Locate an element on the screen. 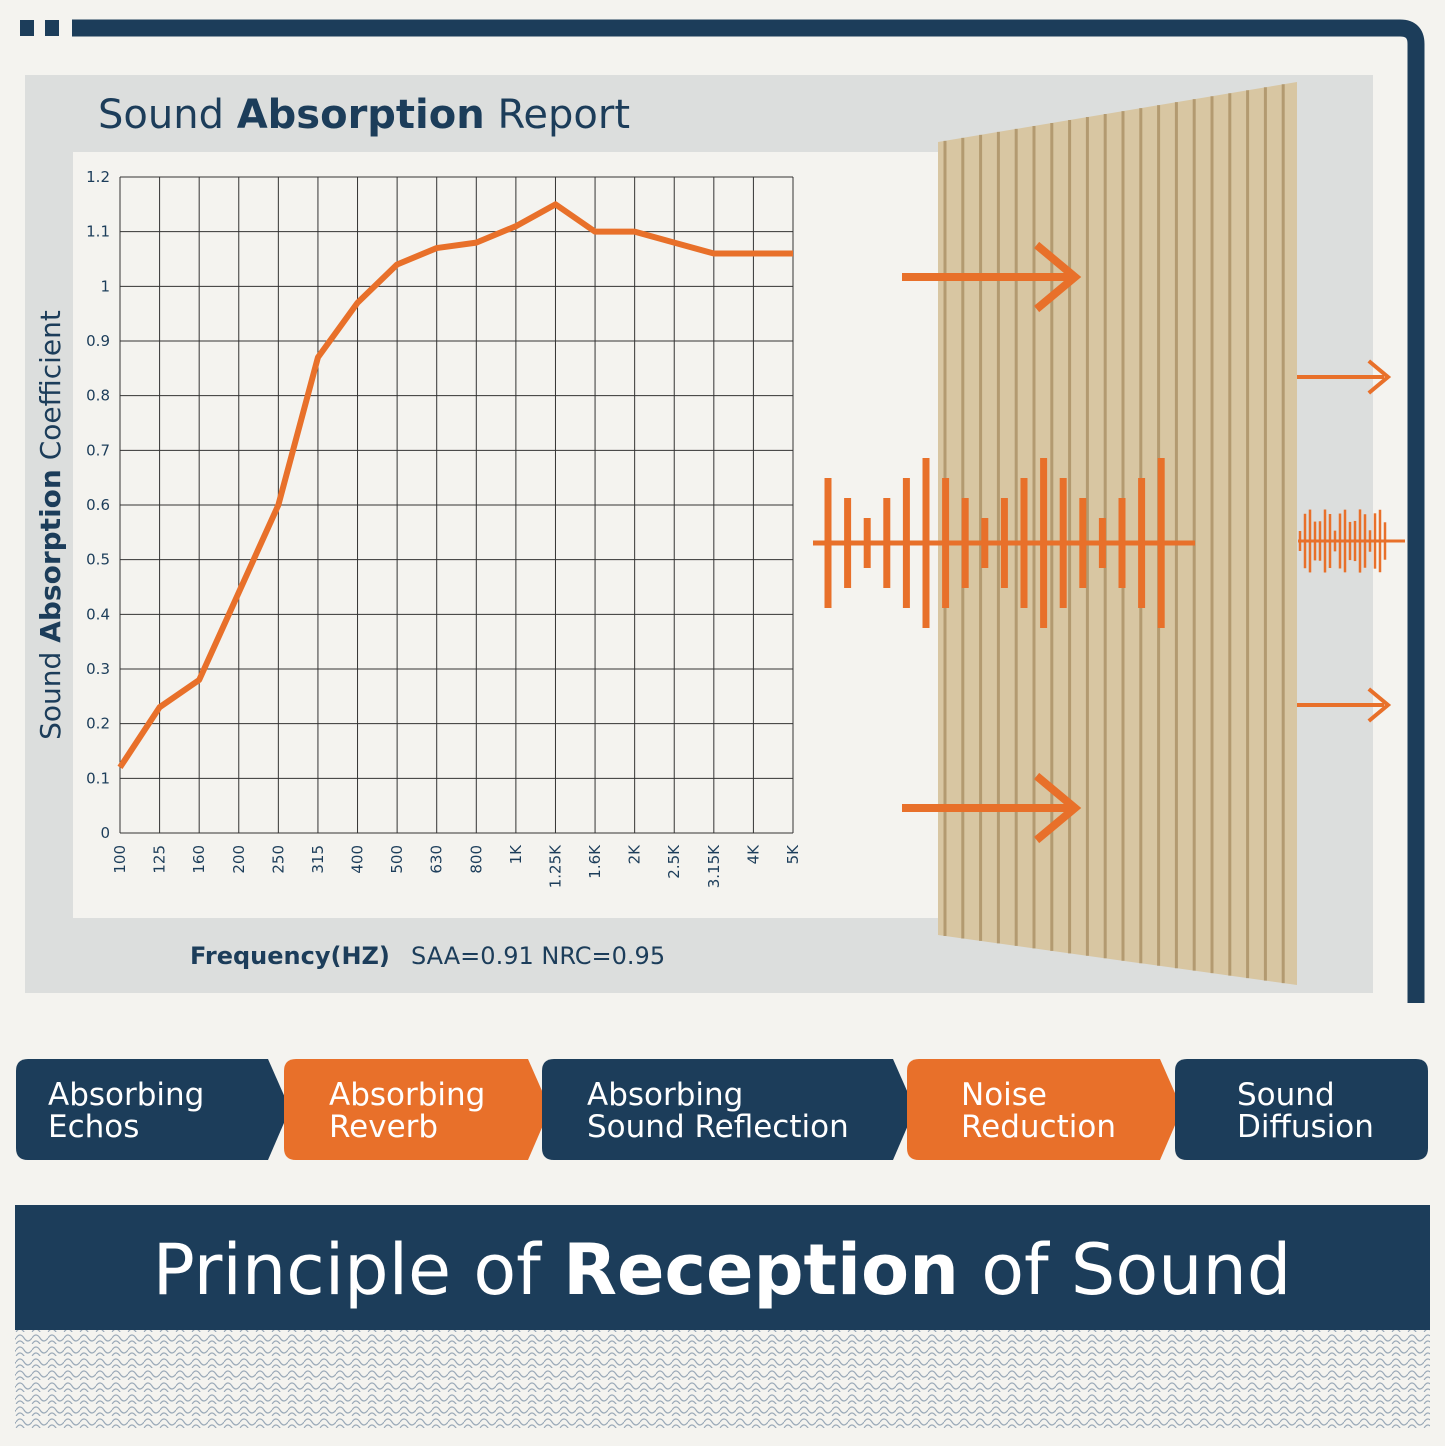 The height and width of the screenshot is (1446, 1445). x-tick-label: 315 is located at coordinates (318, 859).